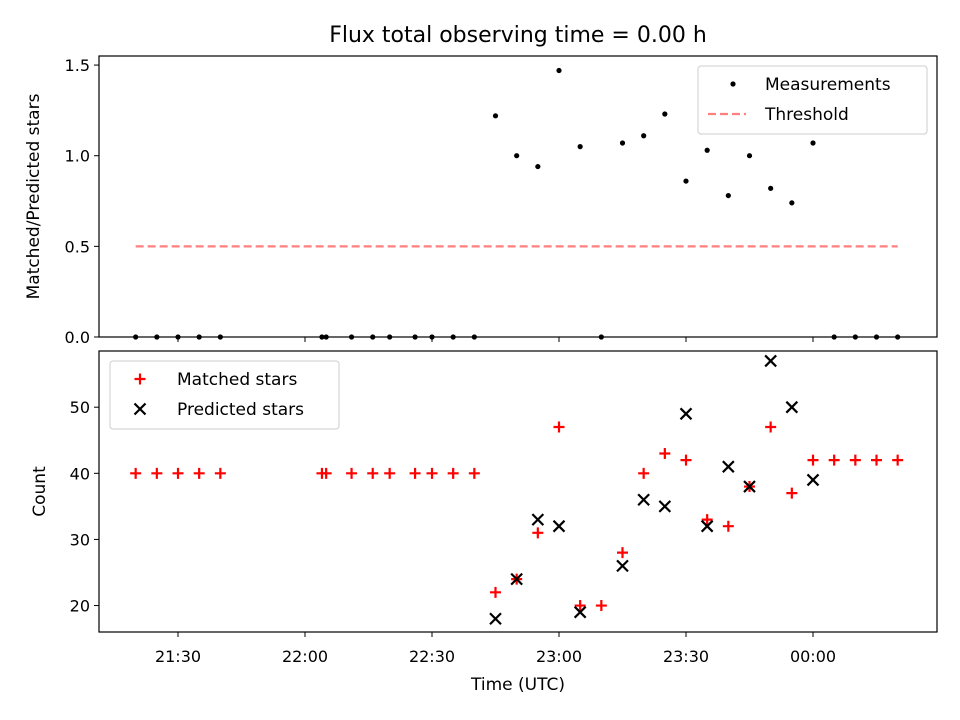 Image resolution: width=960 pixels, height=720 pixels. I want to click on y-tick-label: 20, so click(80, 606).